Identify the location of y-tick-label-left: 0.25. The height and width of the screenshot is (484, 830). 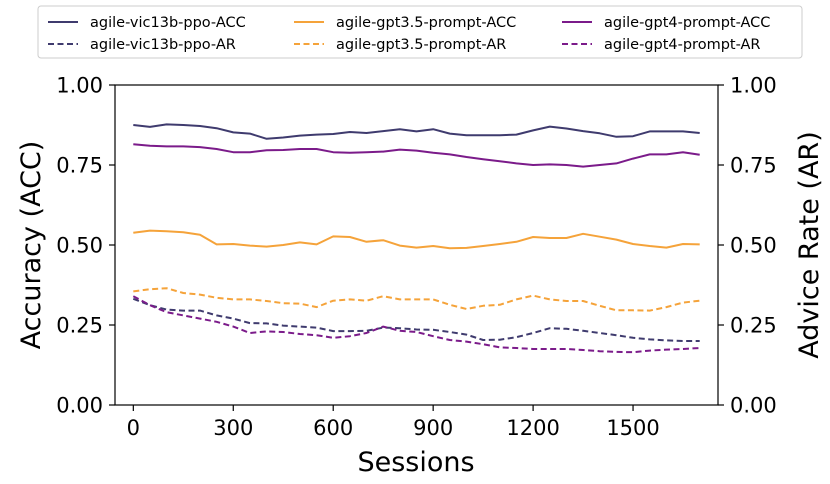
(79, 326).